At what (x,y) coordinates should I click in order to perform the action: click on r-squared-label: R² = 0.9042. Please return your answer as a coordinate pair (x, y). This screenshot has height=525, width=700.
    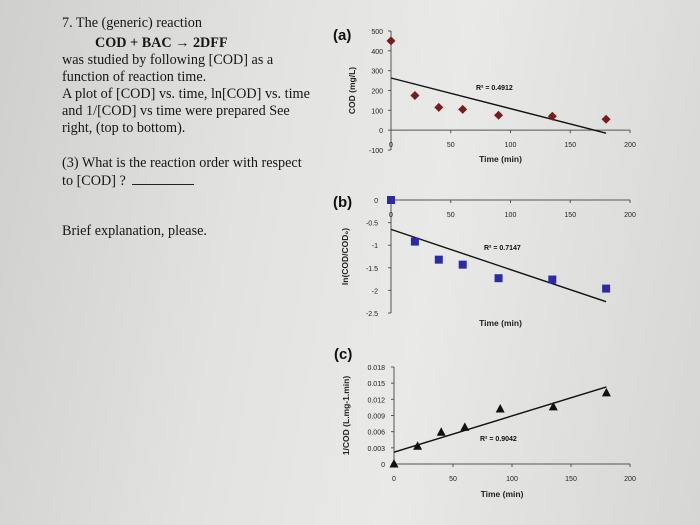
    Looking at the image, I should click on (498, 439).